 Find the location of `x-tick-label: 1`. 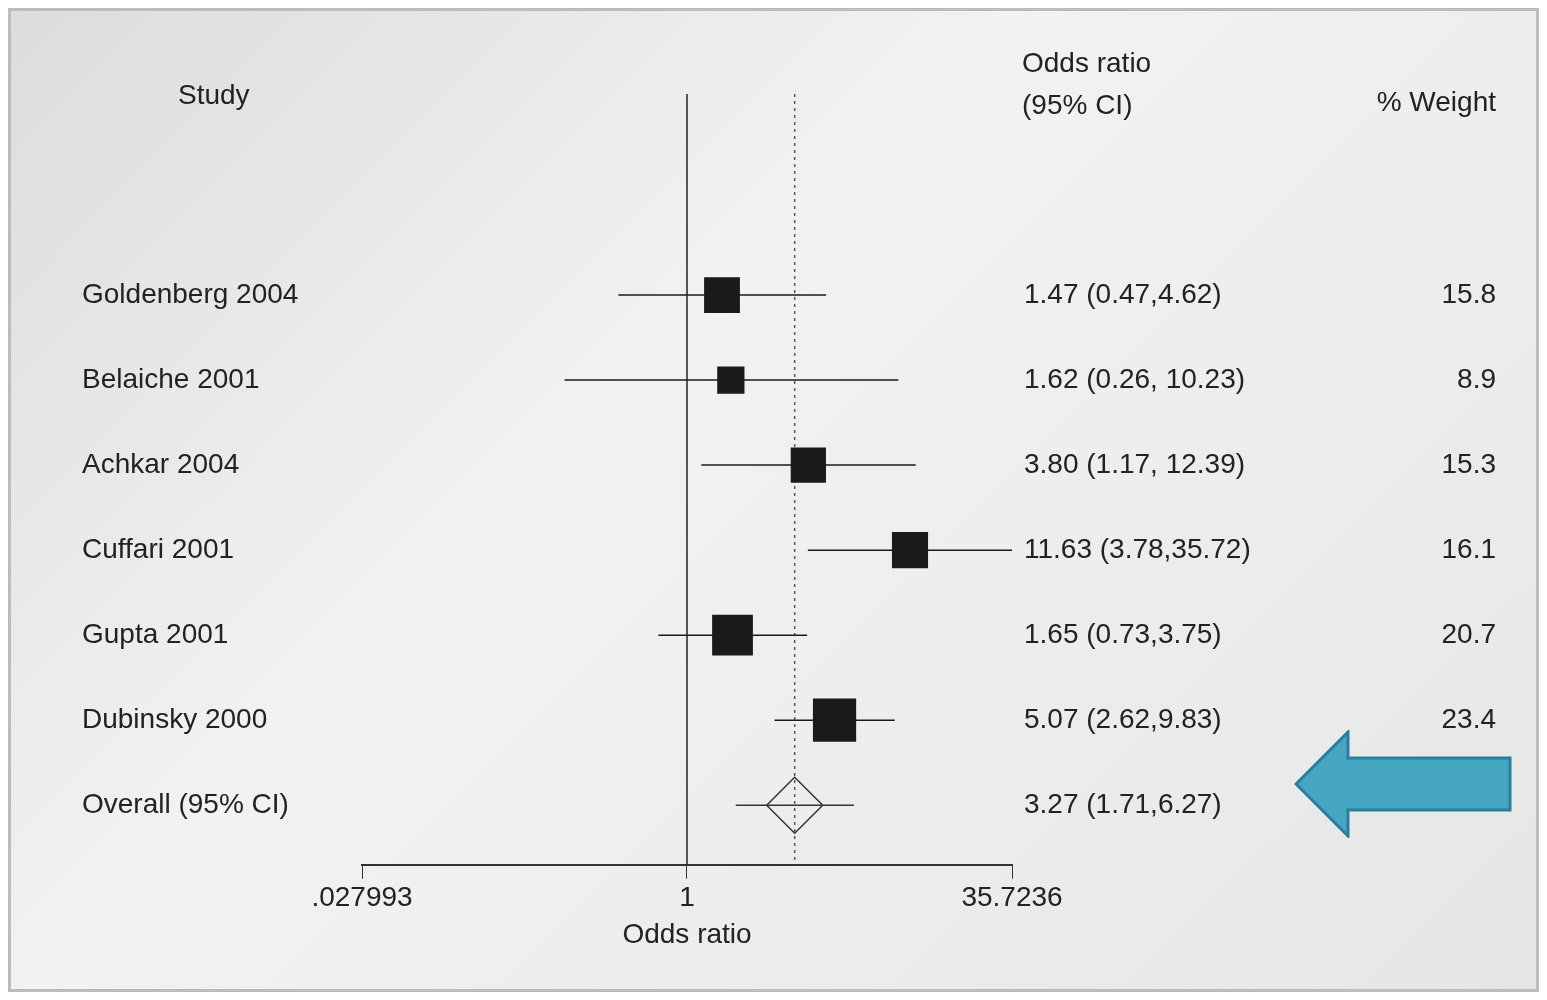

x-tick-label: 1 is located at coordinates (687, 897).